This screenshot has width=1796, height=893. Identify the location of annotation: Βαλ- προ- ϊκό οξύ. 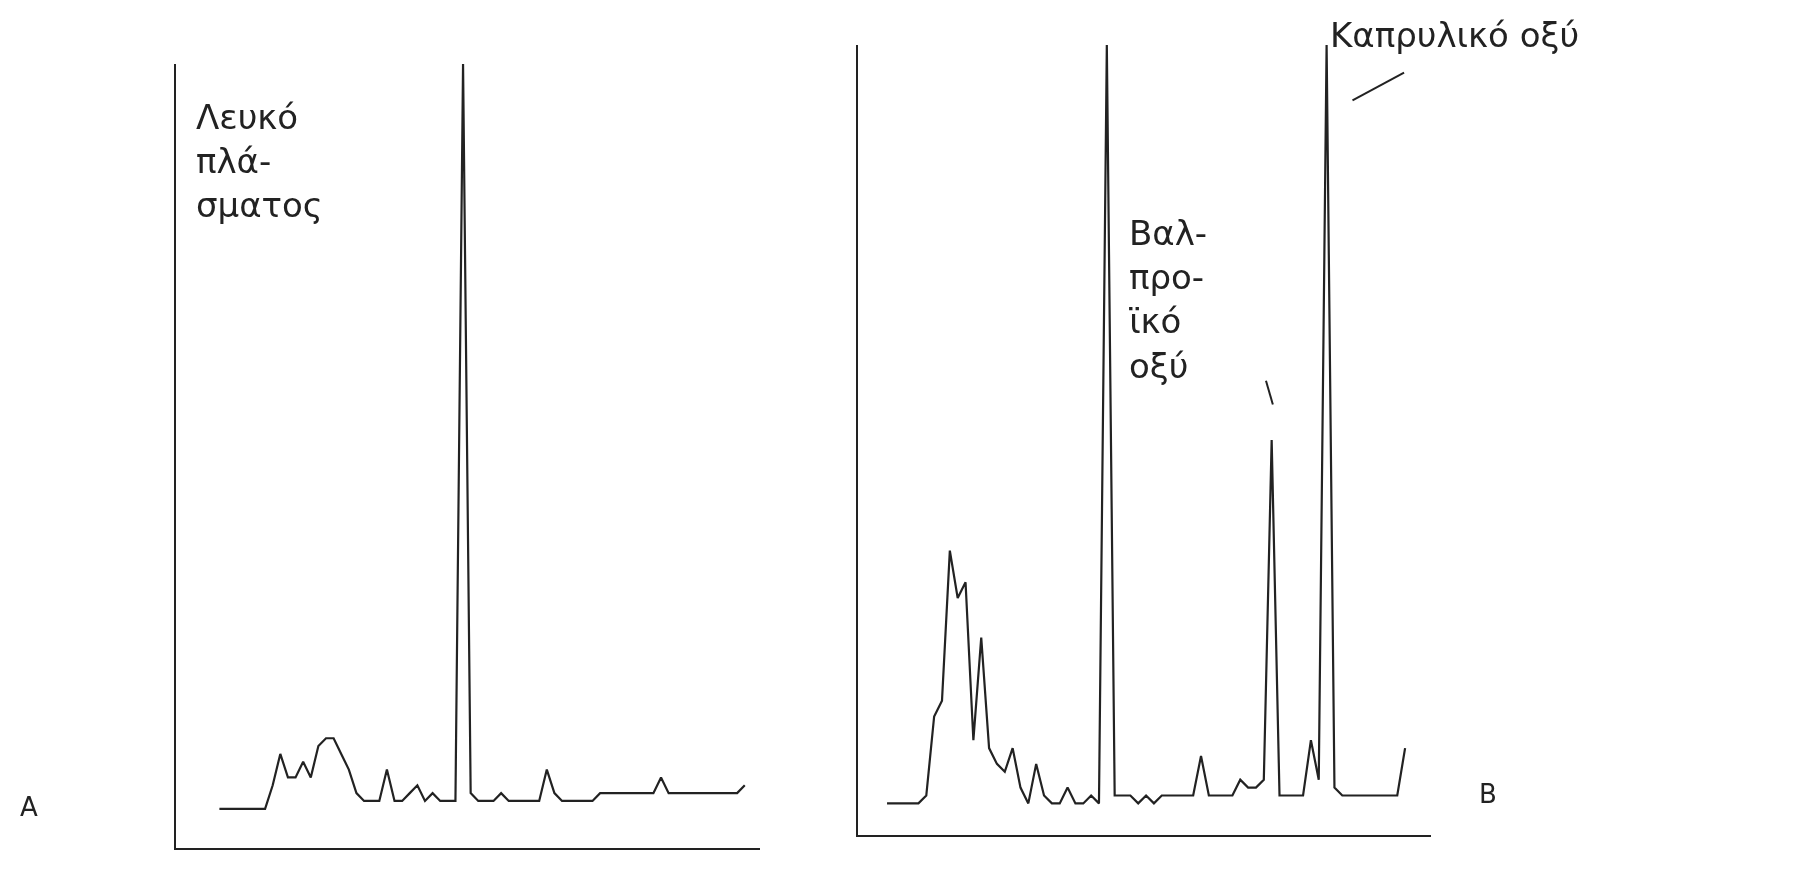
(1168, 299).